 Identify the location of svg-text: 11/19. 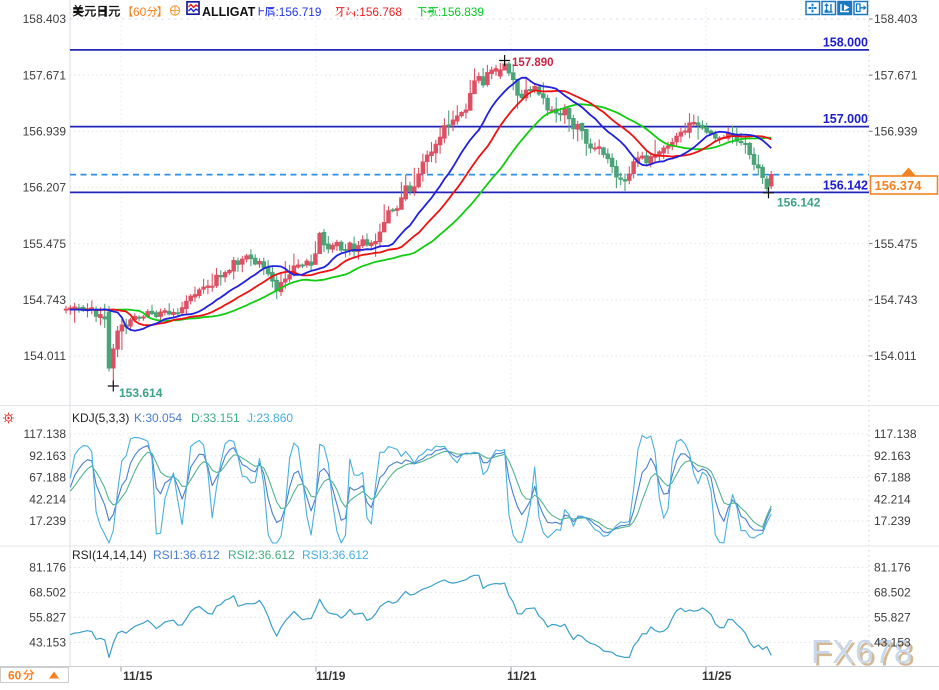
(331, 676).